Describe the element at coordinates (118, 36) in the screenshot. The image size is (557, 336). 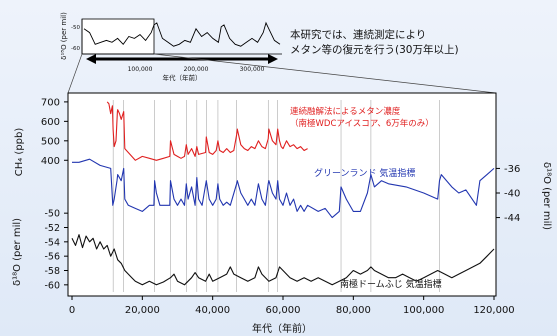
I see `inset-highlight` at that location.